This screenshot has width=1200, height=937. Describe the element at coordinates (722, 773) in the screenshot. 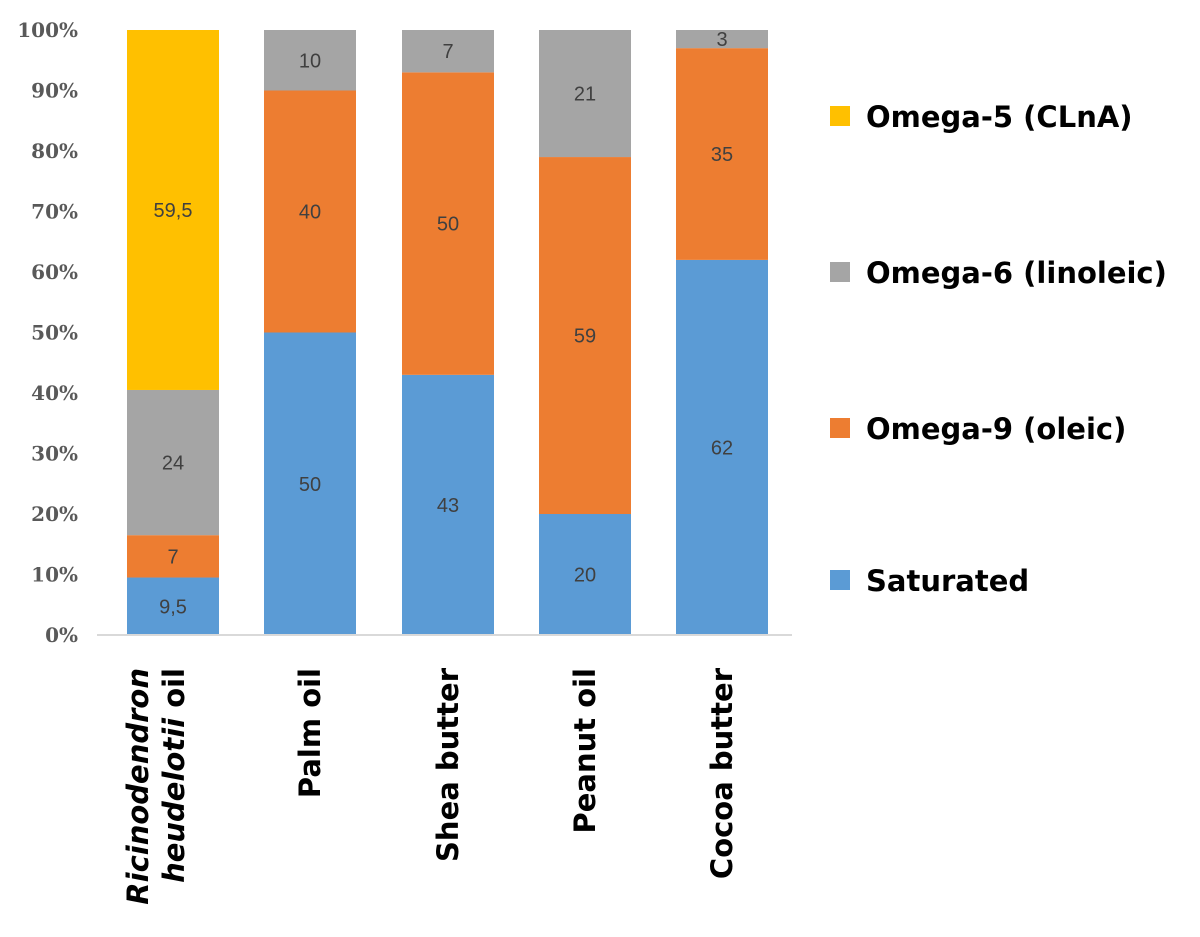

I see `x-tick-label: Cocoa butter` at that location.